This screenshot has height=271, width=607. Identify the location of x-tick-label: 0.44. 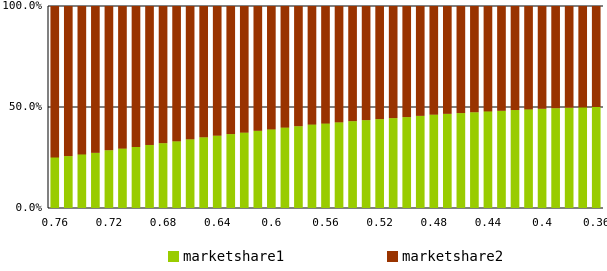
(488, 222).